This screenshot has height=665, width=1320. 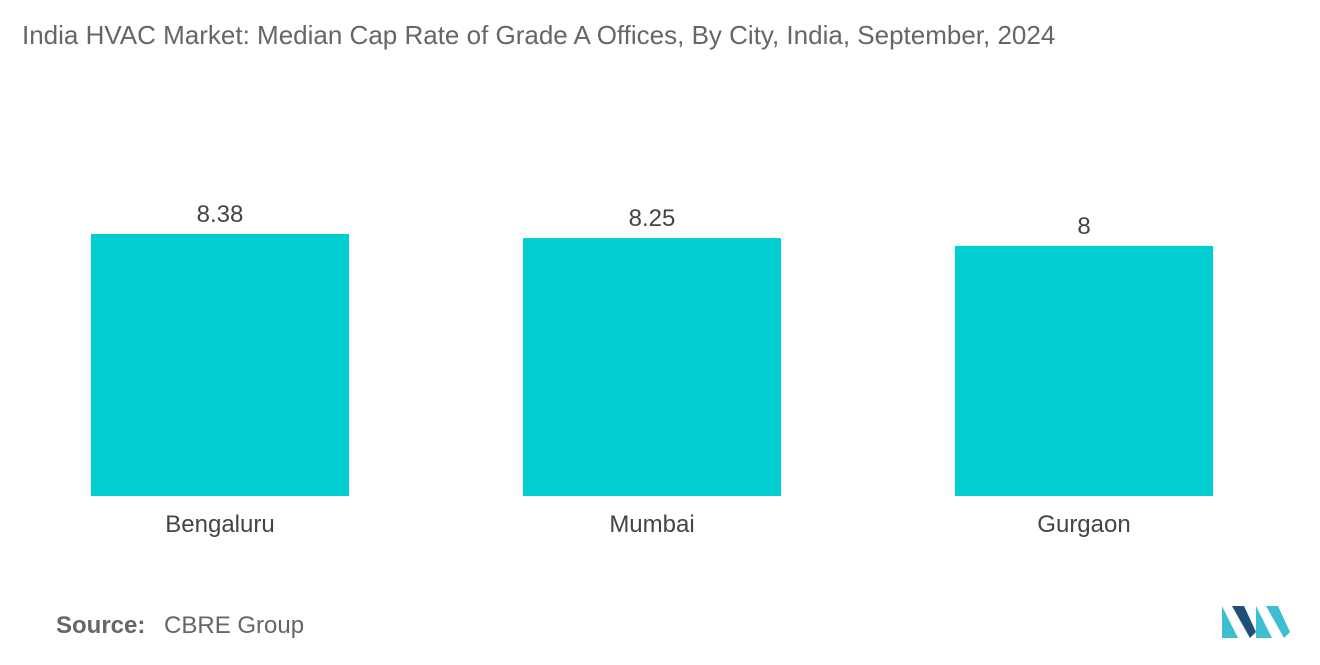 I want to click on mordor-logo-icon, so click(x=1256, y=622).